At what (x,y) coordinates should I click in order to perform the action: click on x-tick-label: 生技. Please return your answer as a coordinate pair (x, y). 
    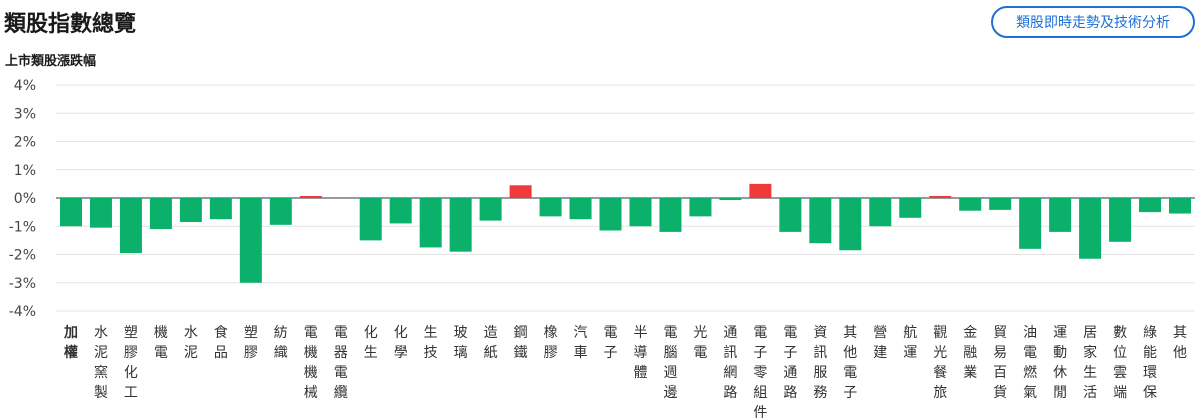
    Looking at the image, I should click on (431, 343).